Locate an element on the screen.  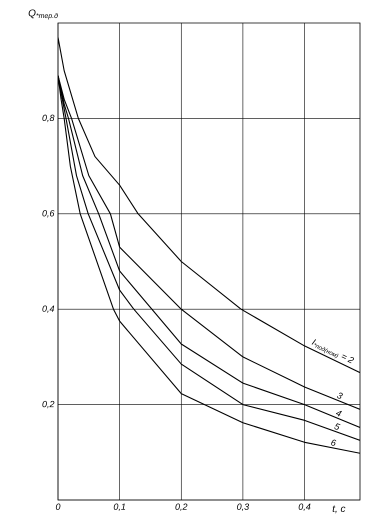
text: 5 is located at coordinates (337, 426).